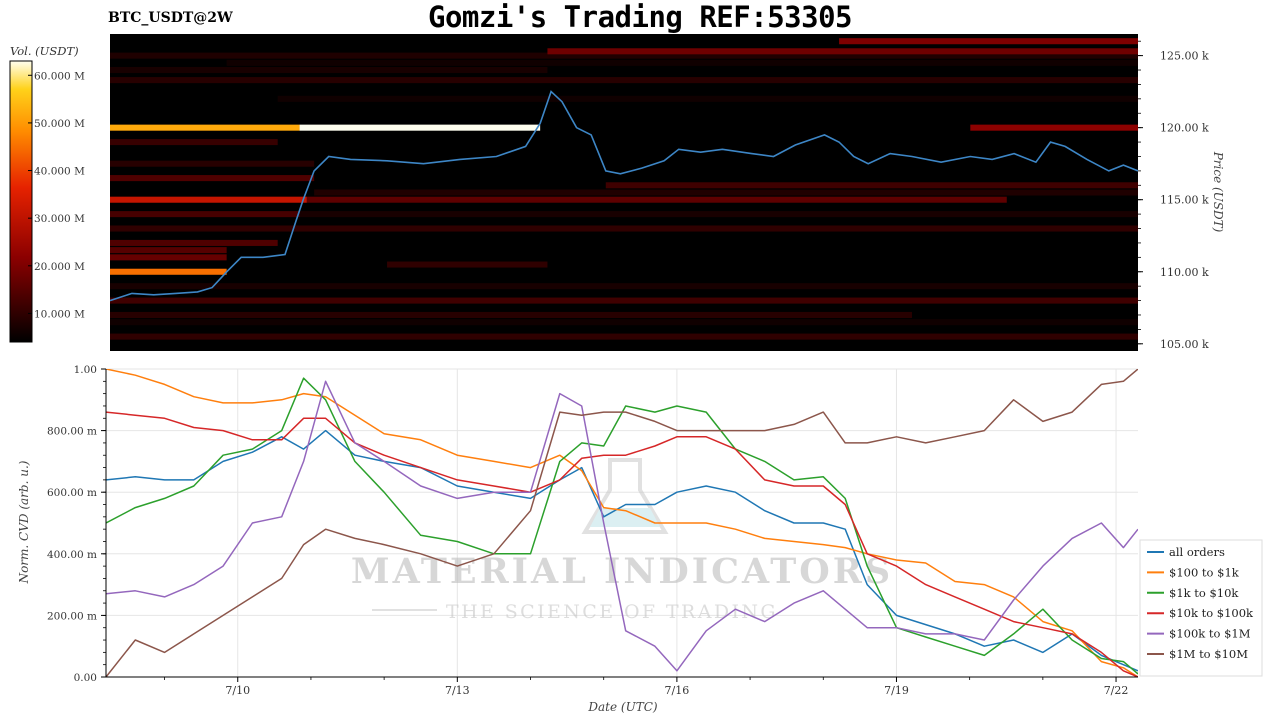 This screenshot has height=720, width=1280. Describe the element at coordinates (1184, 344) in the screenshot. I see `price-tick-label: 105.00 k` at that location.